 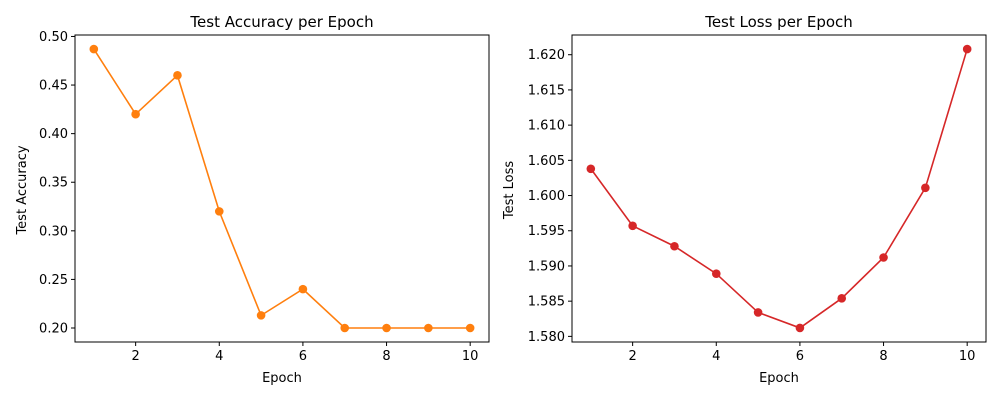 I want to click on accuracy-x-tick-label: 10, so click(x=470, y=356).